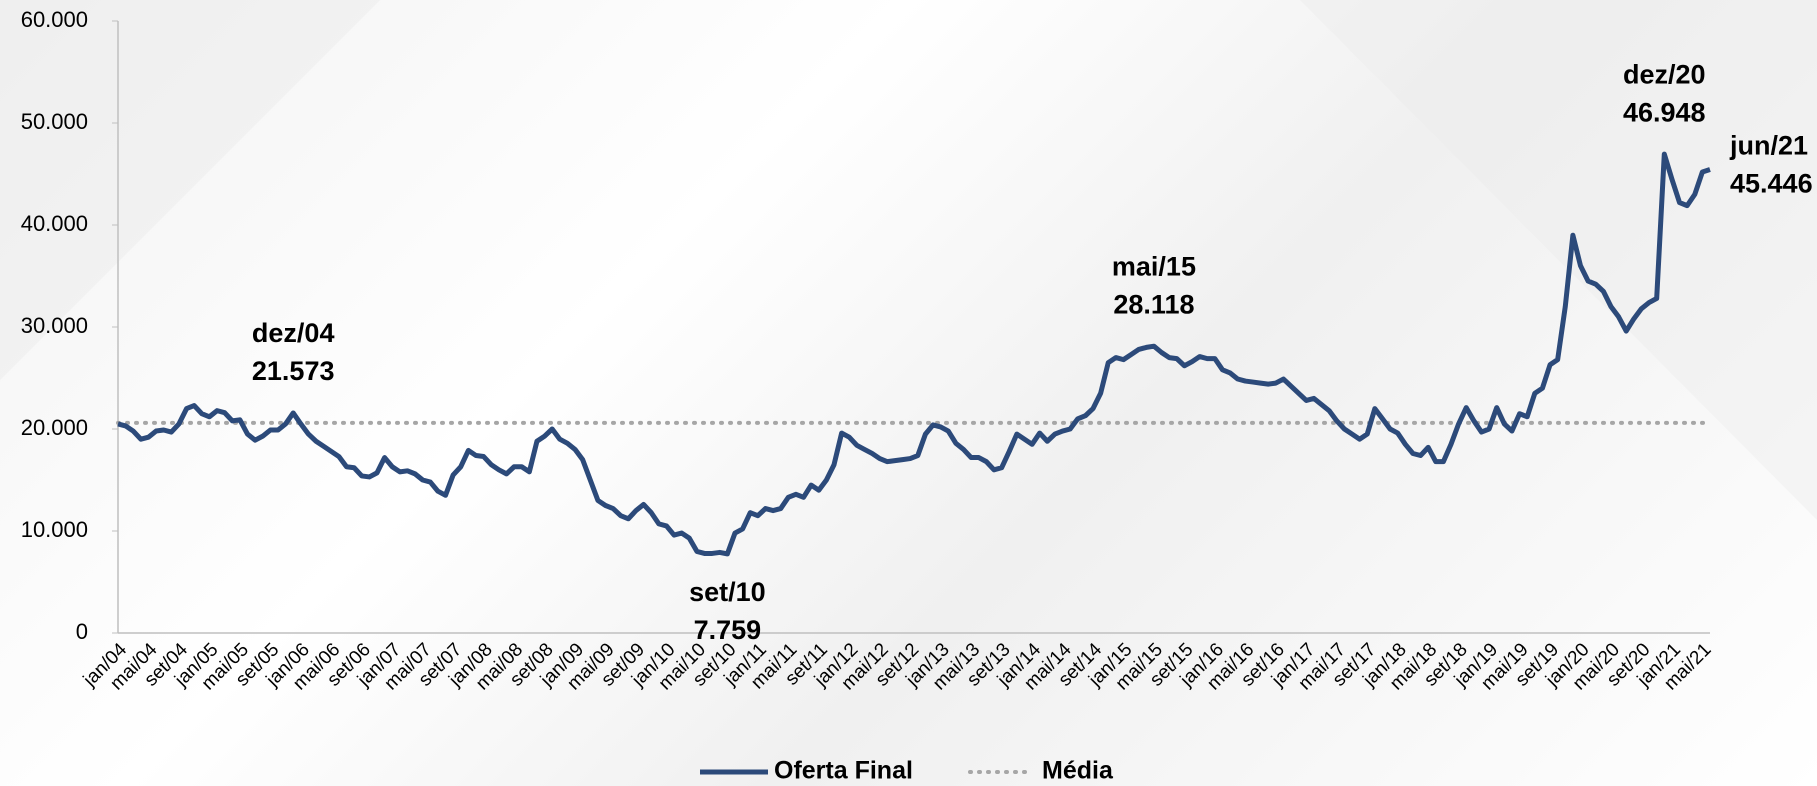 This screenshot has width=1817, height=786. What do you see at coordinates (1664, 112) in the screenshot?
I see `annotation-value: 46.948` at bounding box center [1664, 112].